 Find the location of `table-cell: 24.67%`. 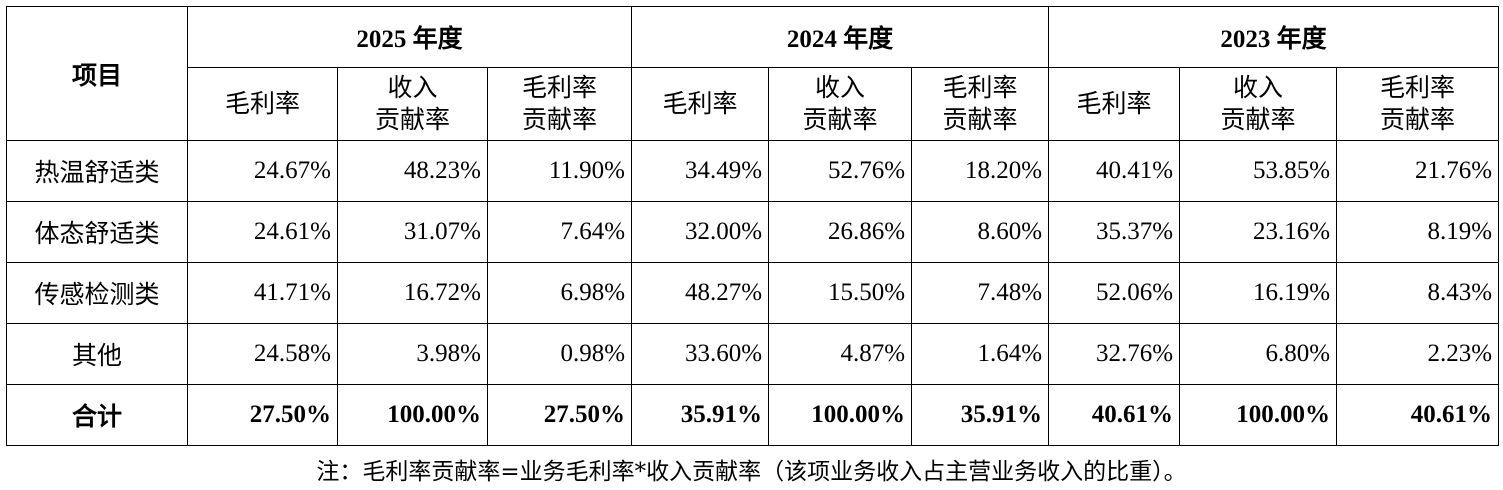

table-cell: 24.67% is located at coordinates (262, 171).